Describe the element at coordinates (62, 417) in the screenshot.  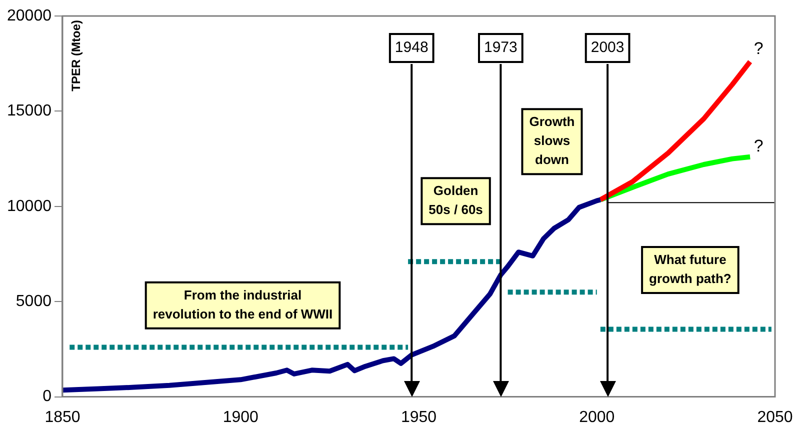
I see `x-tick-label: 1850` at that location.